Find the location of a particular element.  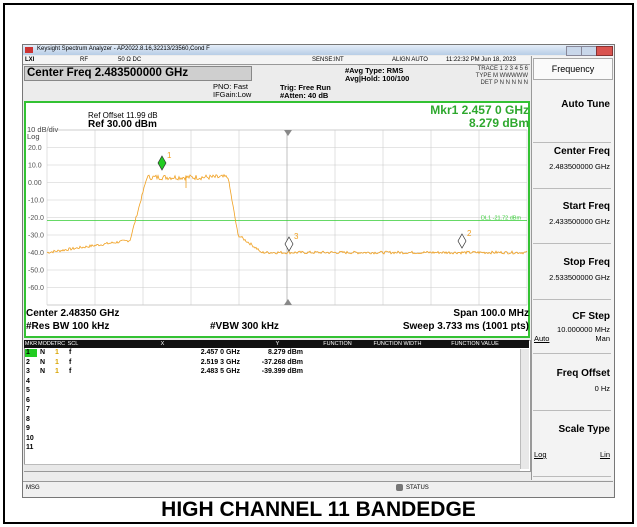

softkey-label: Center Freq is located at coordinates (581, 151).